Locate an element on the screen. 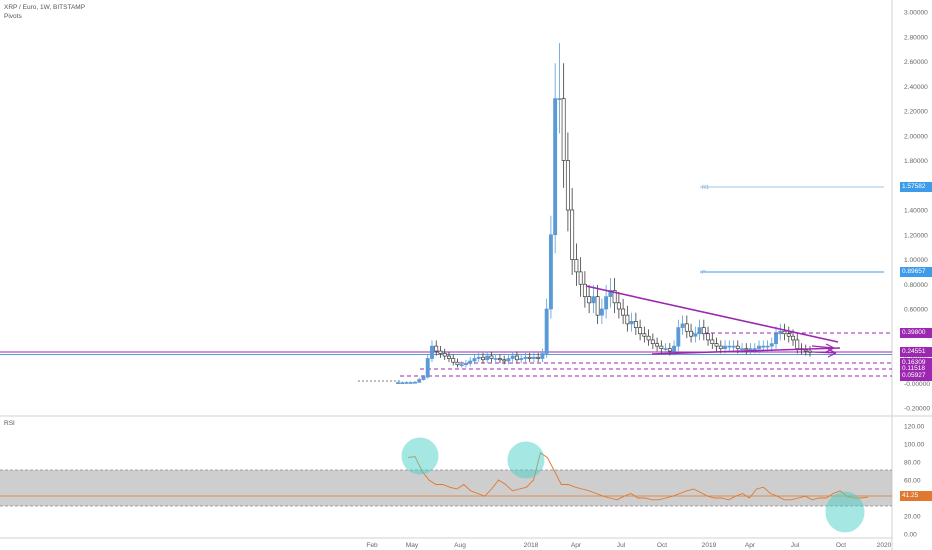 This screenshot has width=932, height=550. descending-trendline is located at coordinates (712, 314).